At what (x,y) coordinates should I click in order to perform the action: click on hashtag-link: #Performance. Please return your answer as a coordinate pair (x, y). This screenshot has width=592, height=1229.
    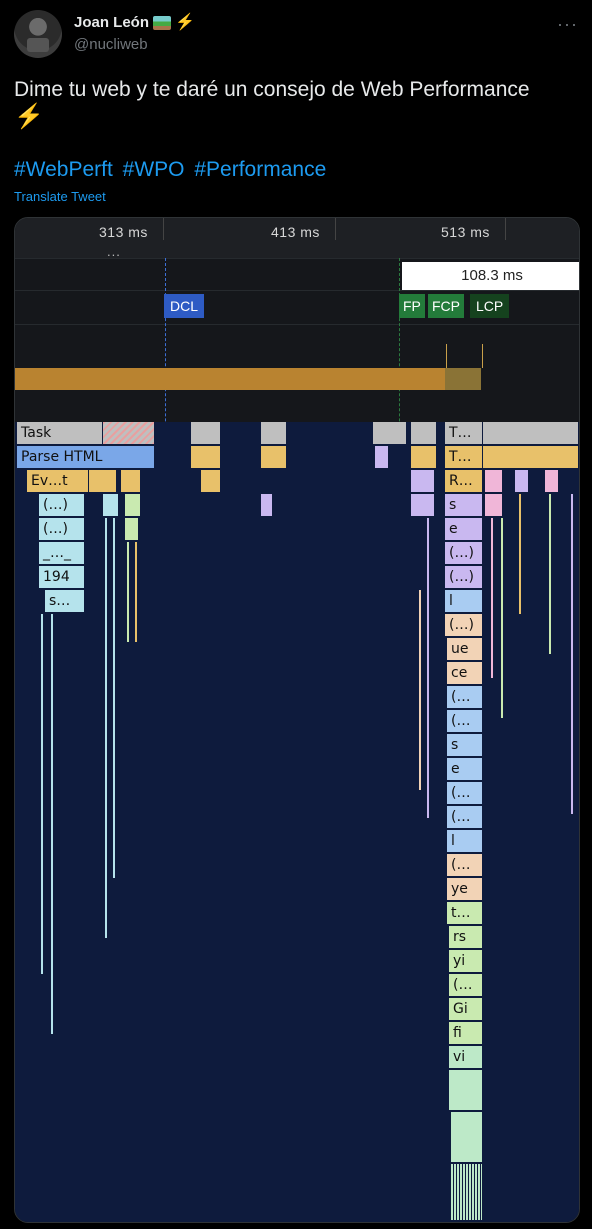
    Looking at the image, I should click on (260, 169).